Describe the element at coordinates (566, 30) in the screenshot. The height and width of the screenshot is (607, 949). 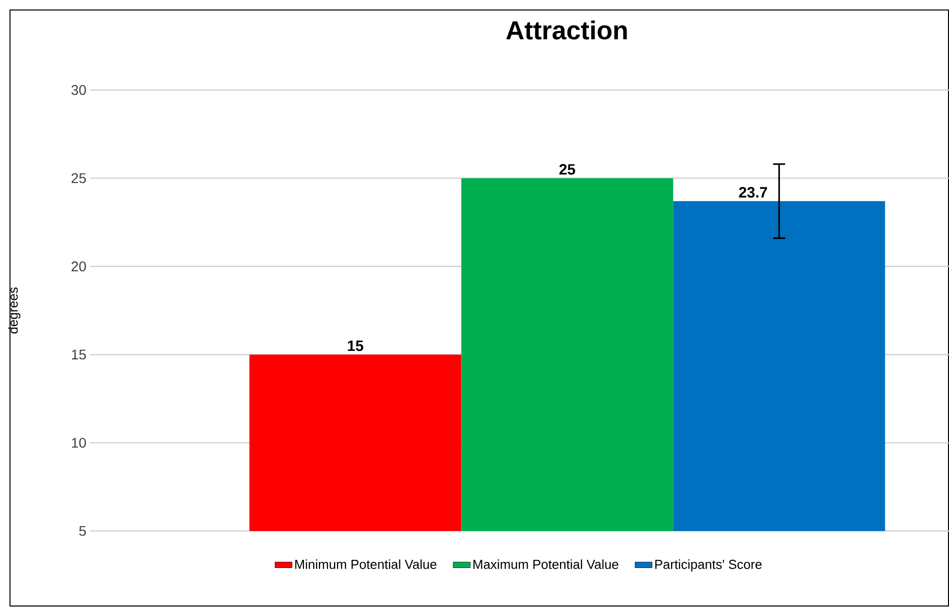
I see `chart-title: Attraction` at that location.